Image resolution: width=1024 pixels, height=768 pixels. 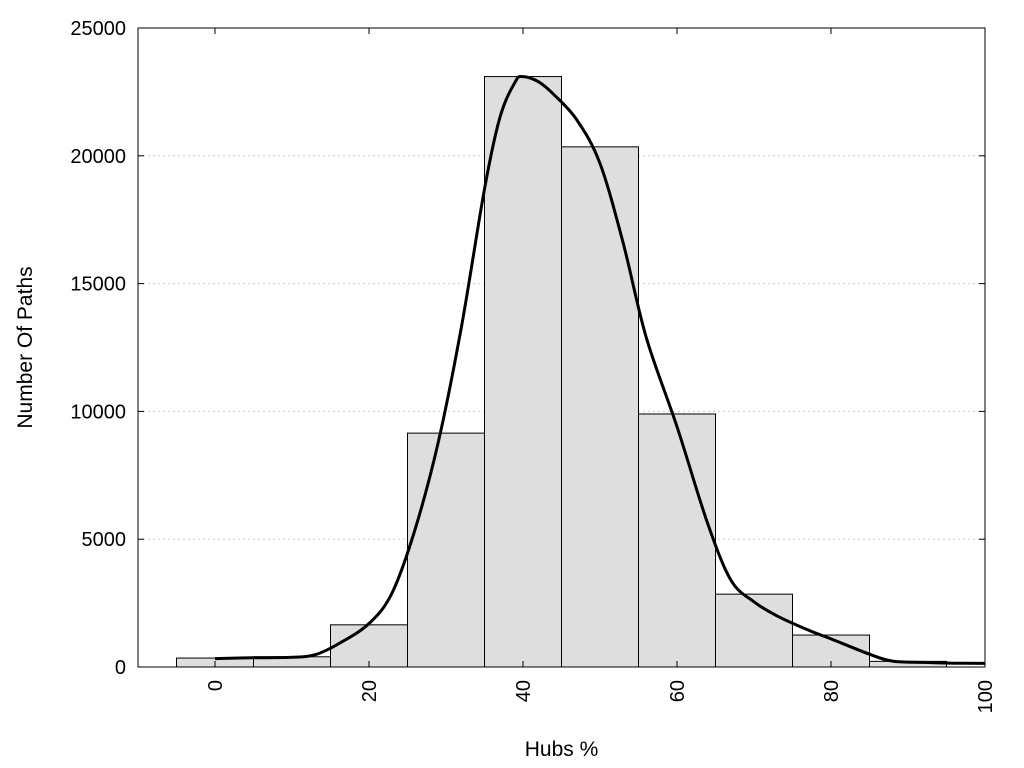 What do you see at coordinates (562, 749) in the screenshot?
I see `x-axis-title: Hubs %` at bounding box center [562, 749].